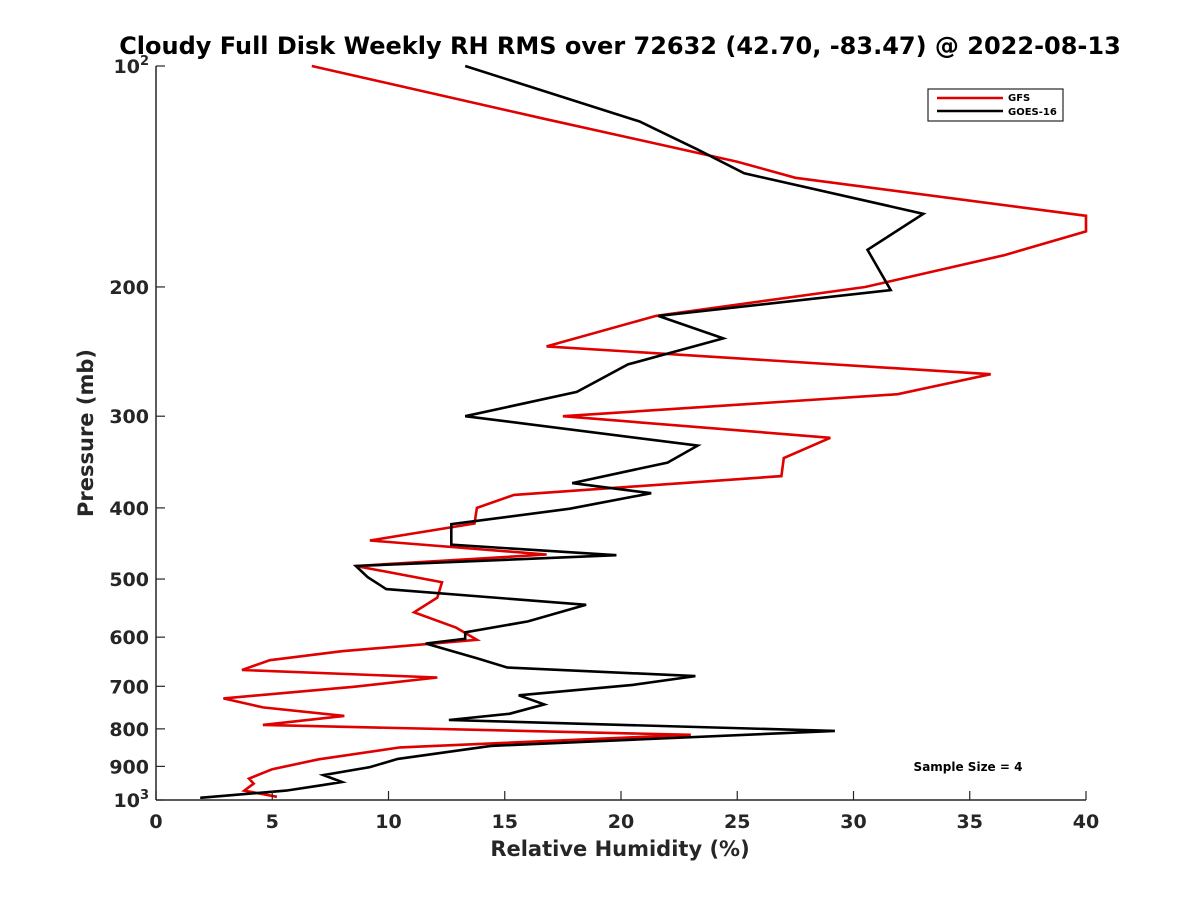 The width and height of the screenshot is (1200, 900). What do you see at coordinates (619, 849) in the screenshot?
I see `x-axis-label: Relative Humidity (%)` at bounding box center [619, 849].